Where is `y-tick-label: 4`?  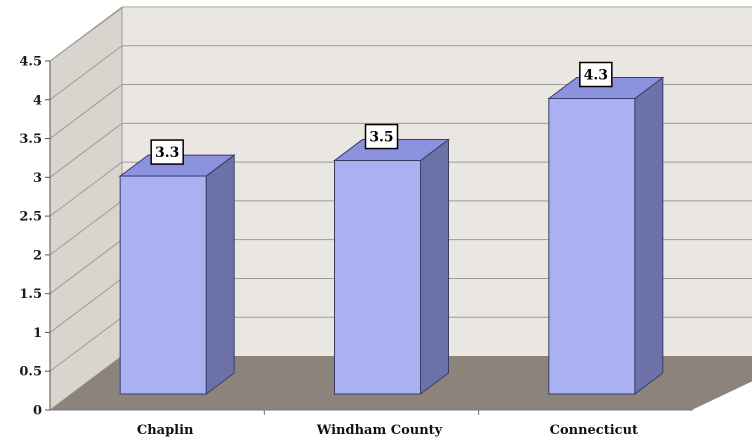
y-tick-label: 4 is located at coordinates (37, 100).